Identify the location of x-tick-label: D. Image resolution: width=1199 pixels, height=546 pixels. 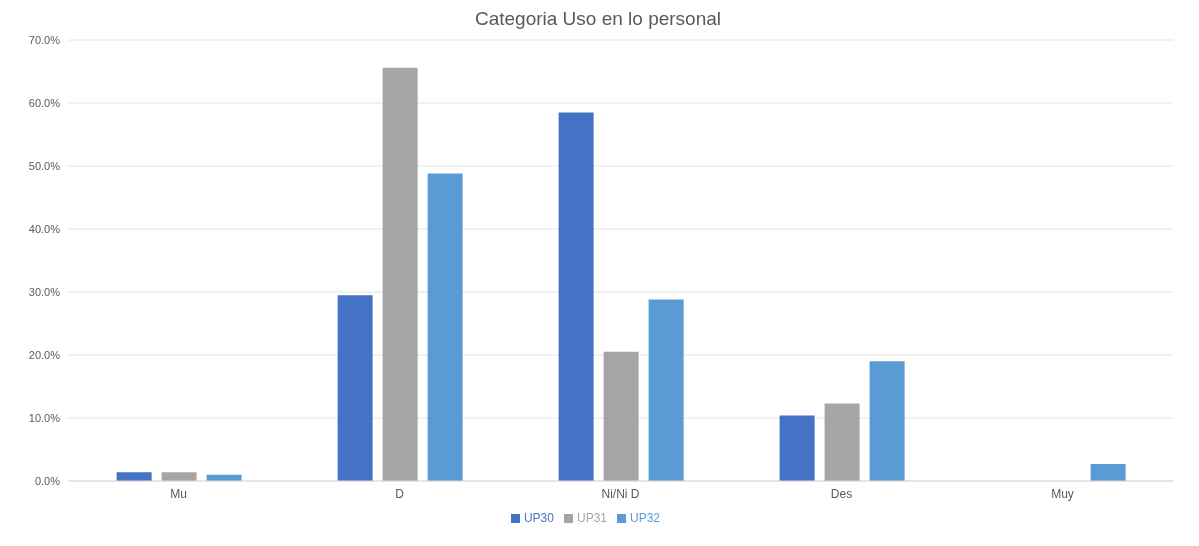
(400, 493).